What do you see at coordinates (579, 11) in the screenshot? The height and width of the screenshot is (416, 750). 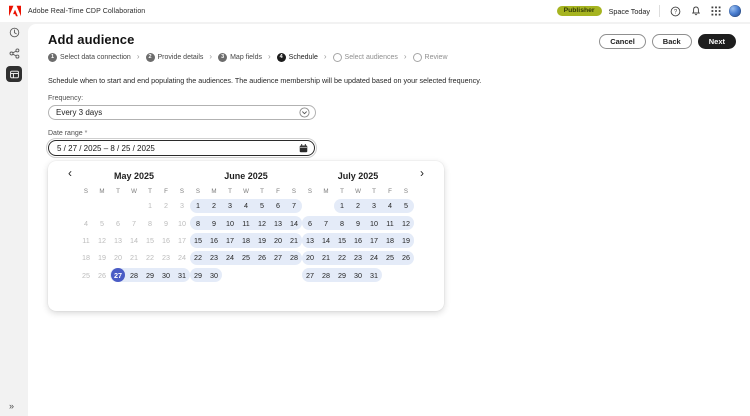 I see `publisher-badge: Publisher` at bounding box center [579, 11].